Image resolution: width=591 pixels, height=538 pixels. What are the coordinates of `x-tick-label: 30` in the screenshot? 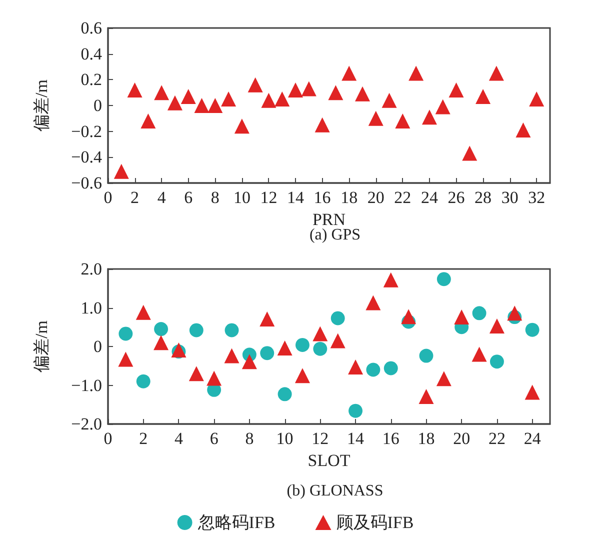 It's located at (509, 197).